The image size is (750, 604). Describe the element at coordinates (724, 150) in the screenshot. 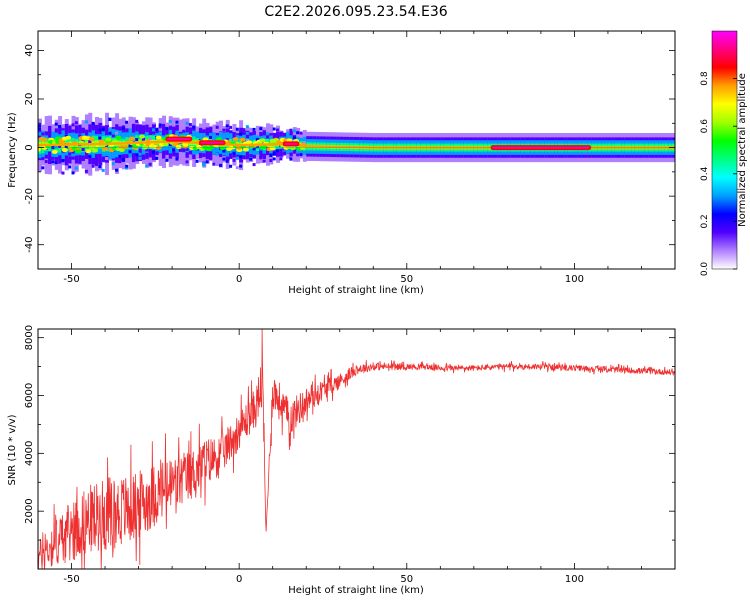

I see `colorbar-gradient` at that location.